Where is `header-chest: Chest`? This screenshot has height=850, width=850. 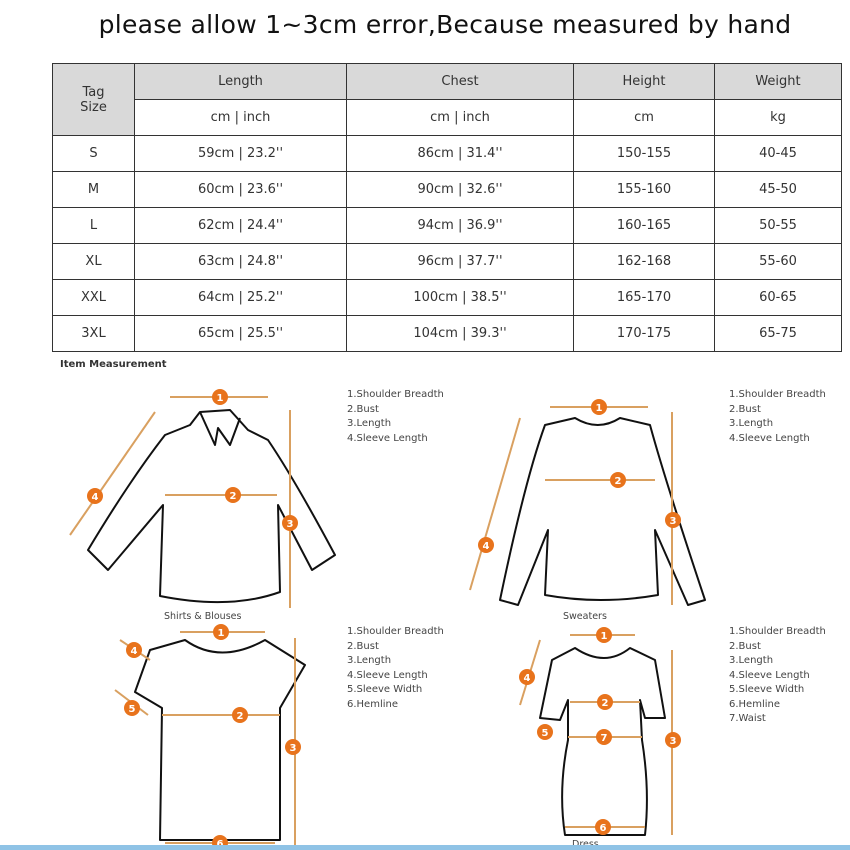
header-chest: Chest is located at coordinates (460, 81).